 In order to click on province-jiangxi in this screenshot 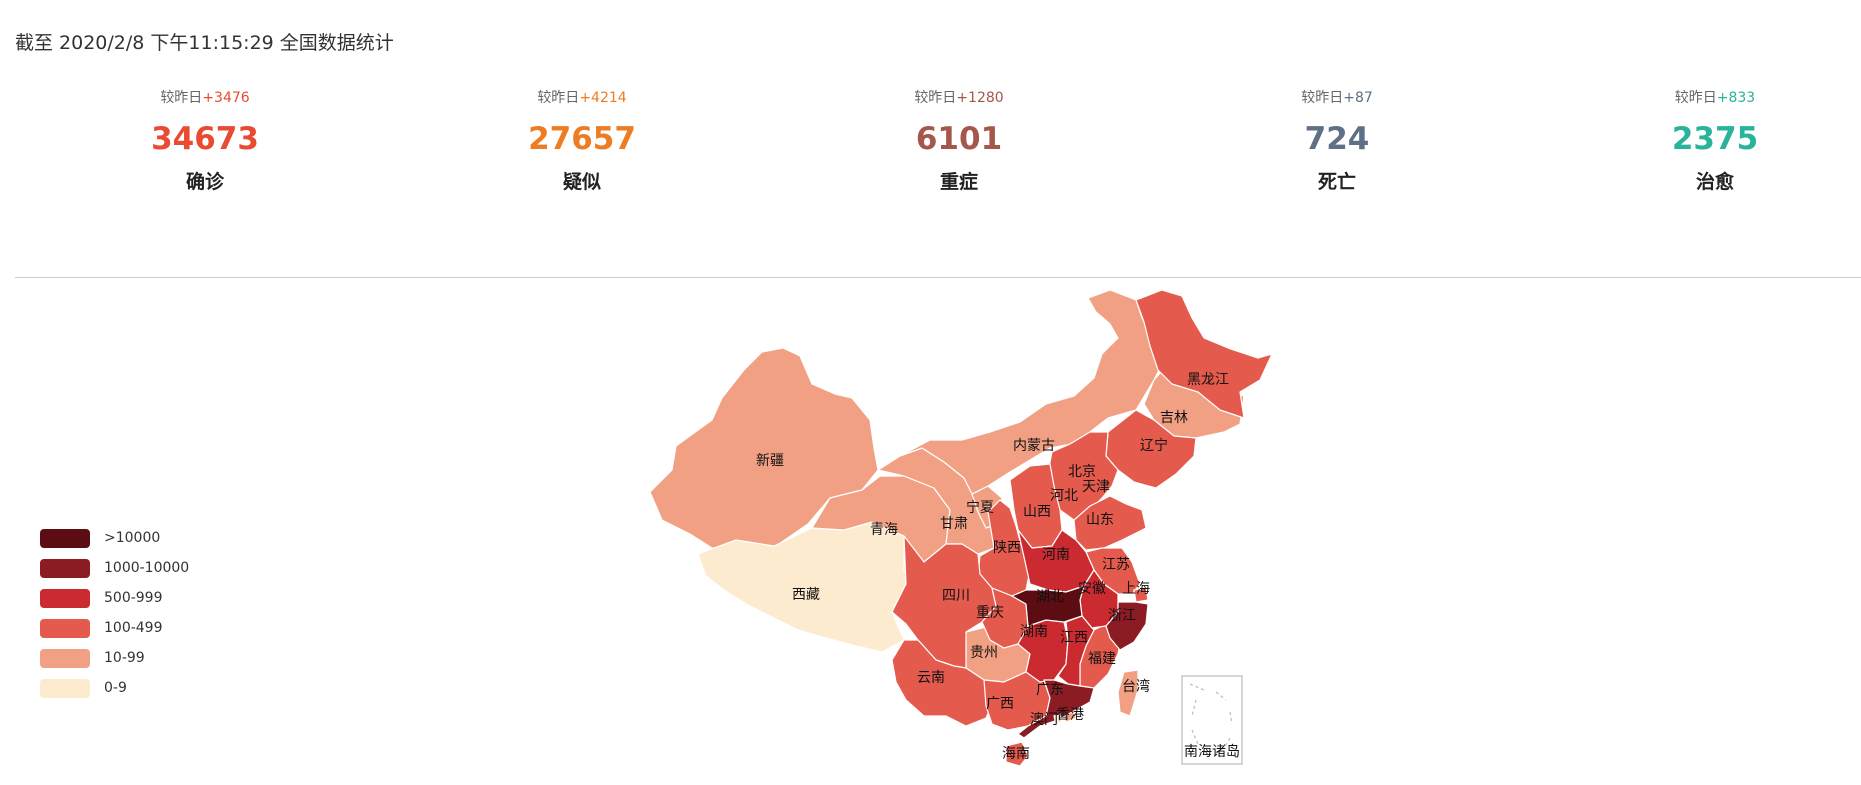, I will do `click(1076, 651)`.